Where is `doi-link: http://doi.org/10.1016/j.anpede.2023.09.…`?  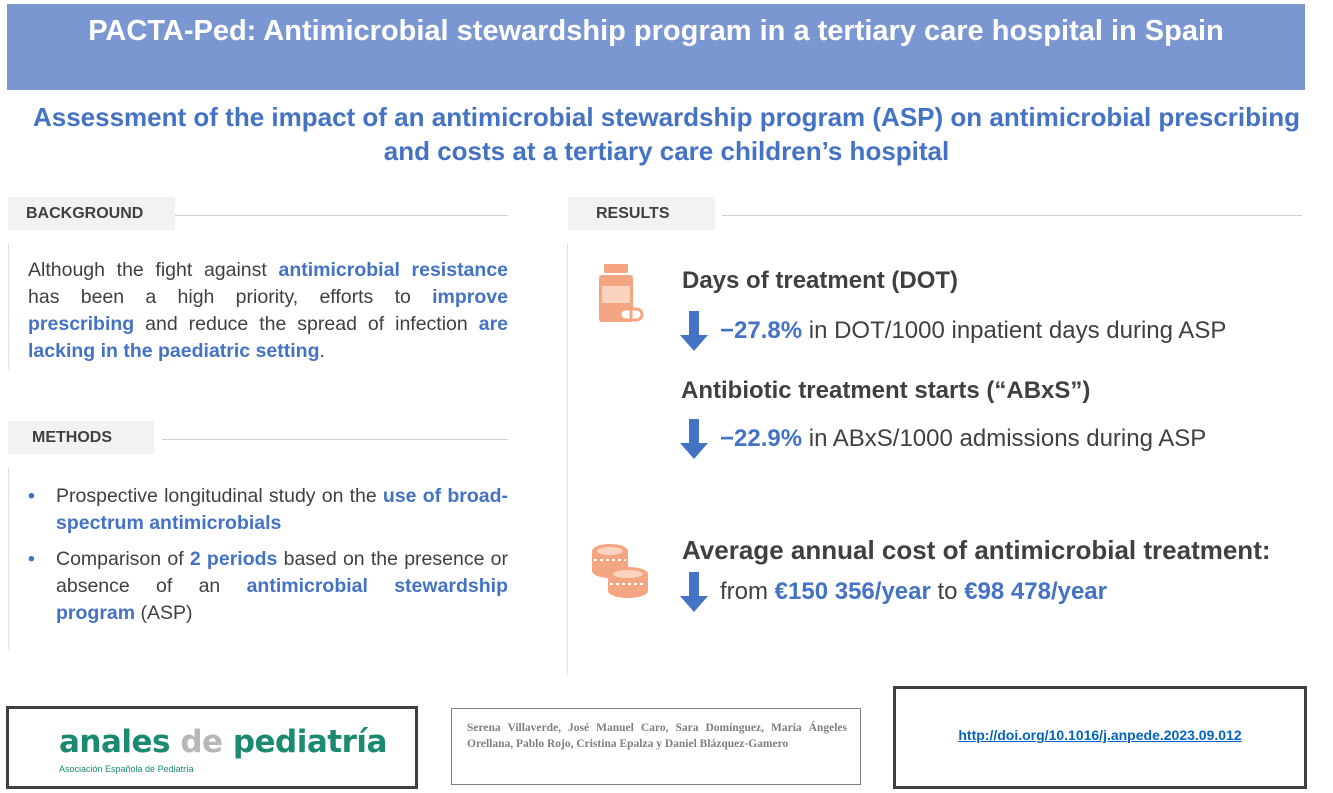
doi-link: http://doi.org/10.1016/j.anpede.2023.09.… is located at coordinates (1100, 735).